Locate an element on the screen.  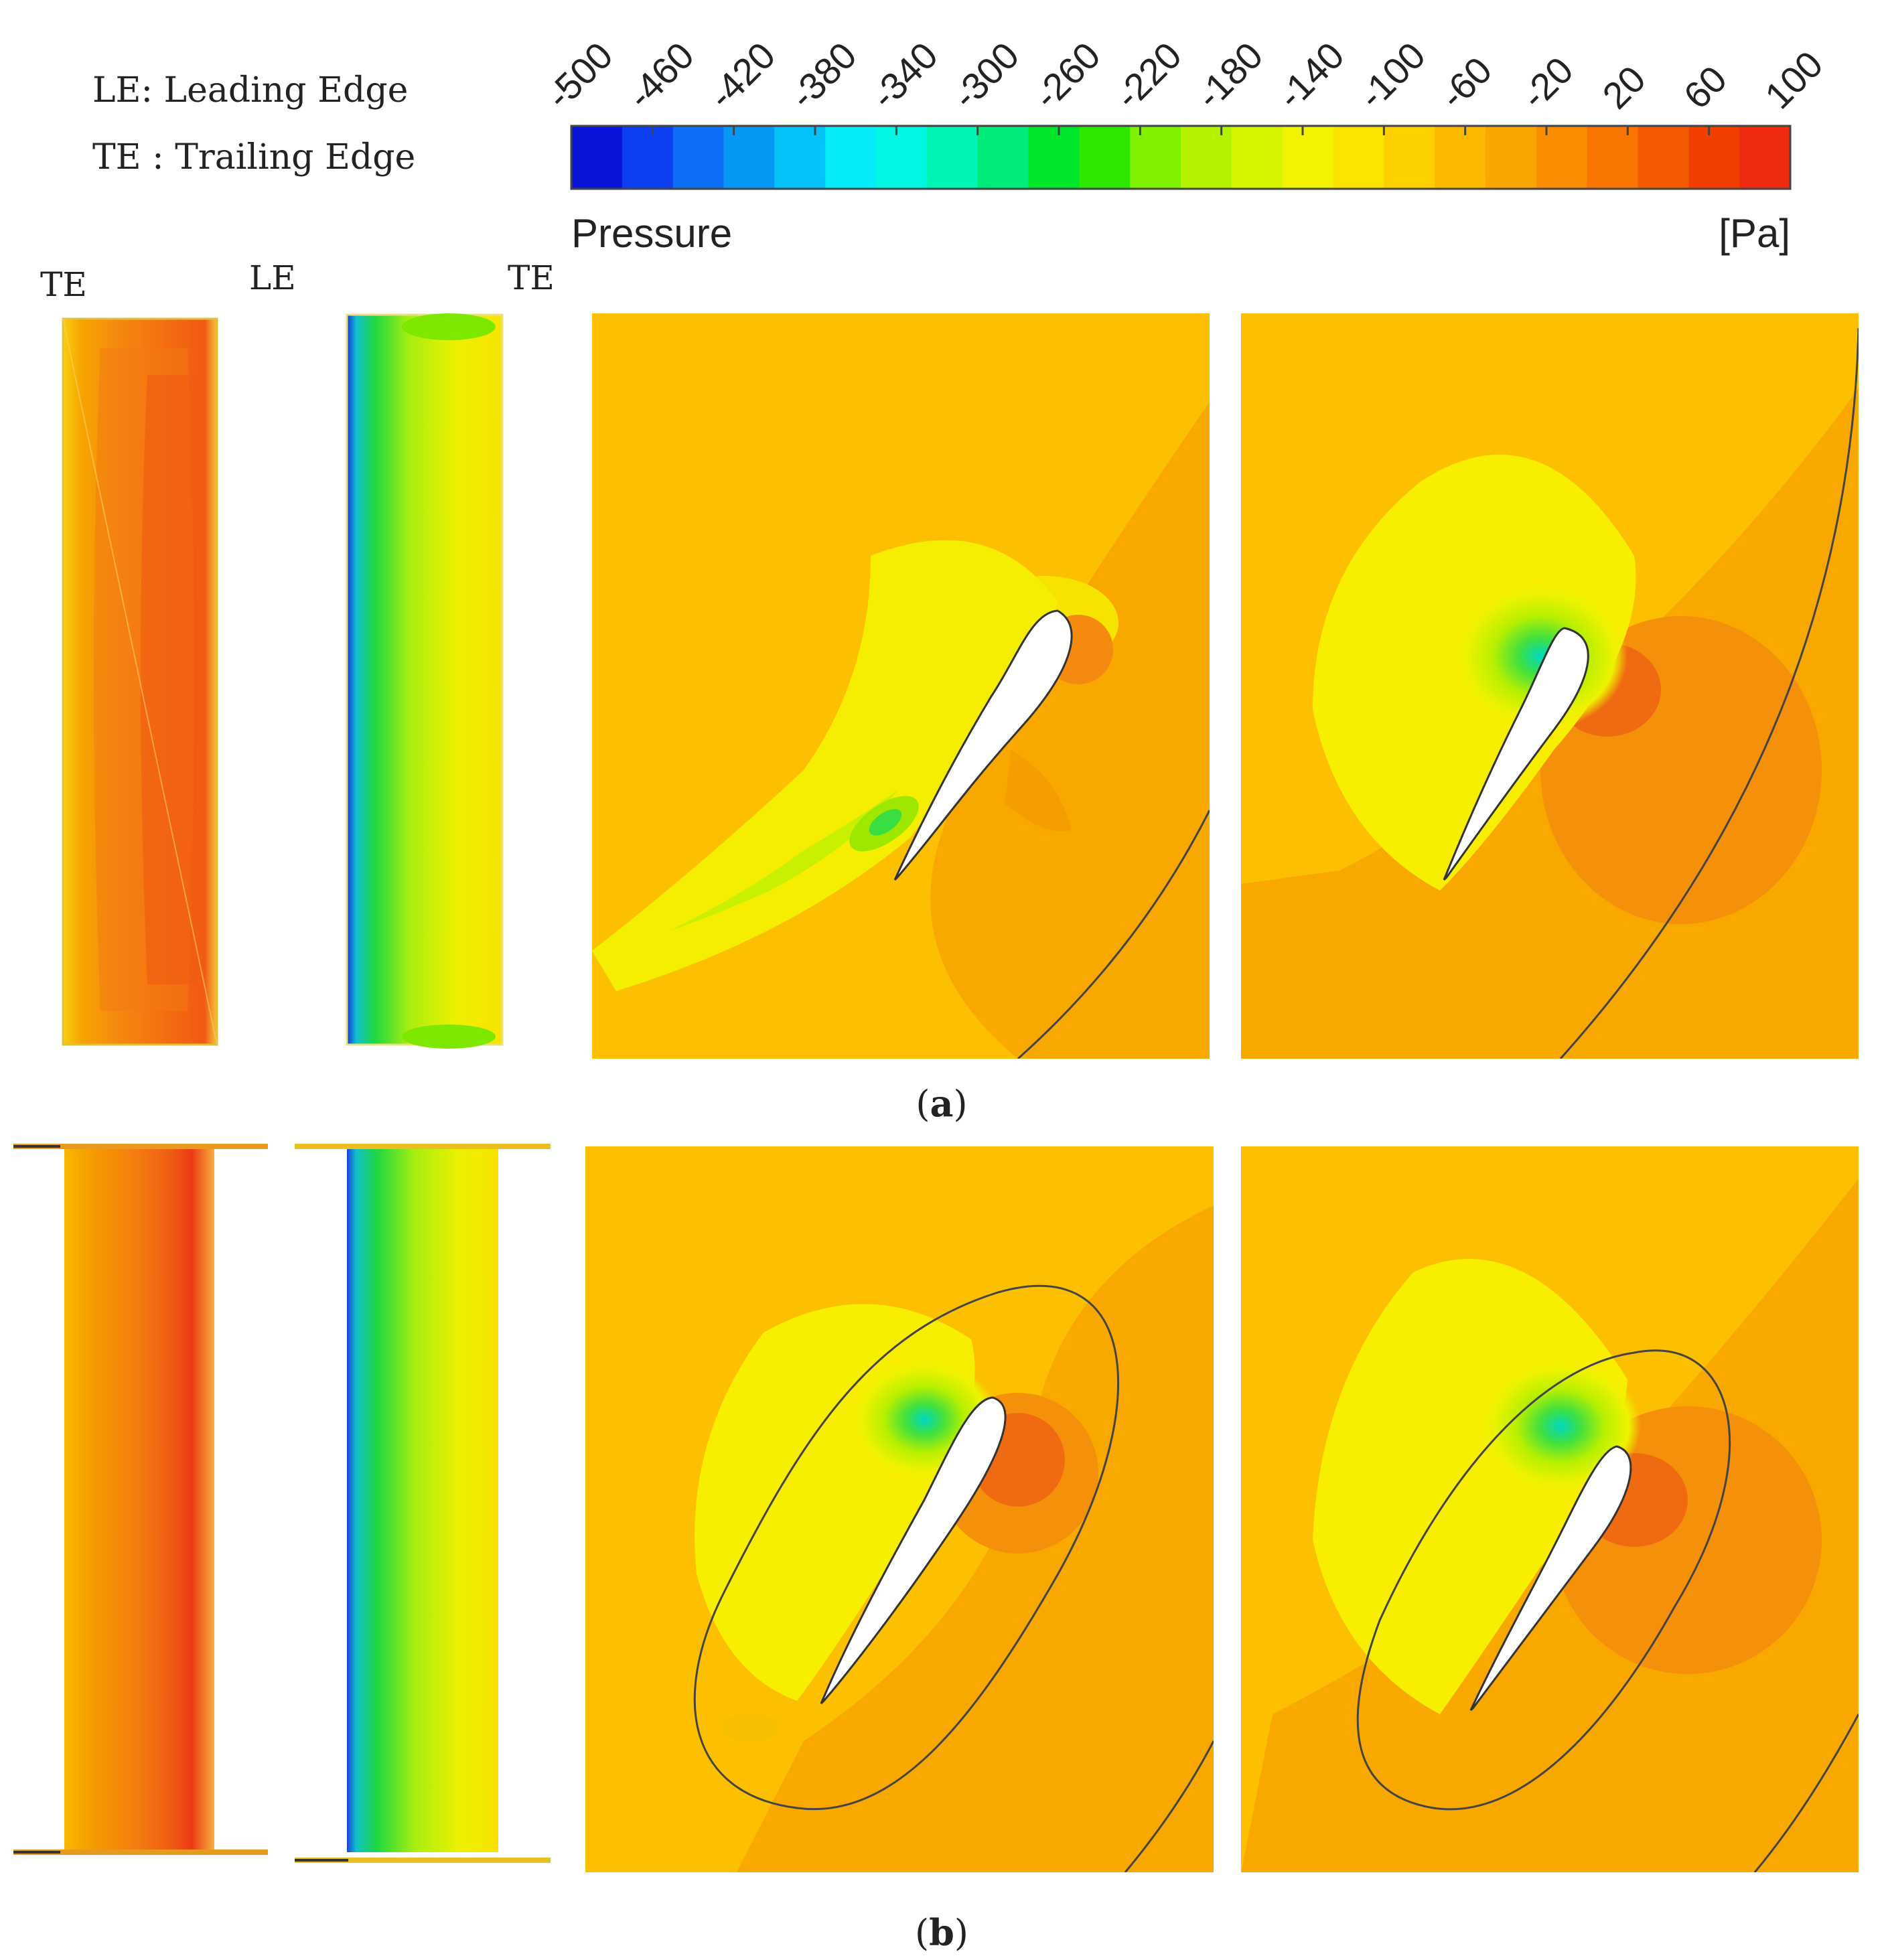
colorbar-tick-label: -180 is located at coordinates (1230, 75).